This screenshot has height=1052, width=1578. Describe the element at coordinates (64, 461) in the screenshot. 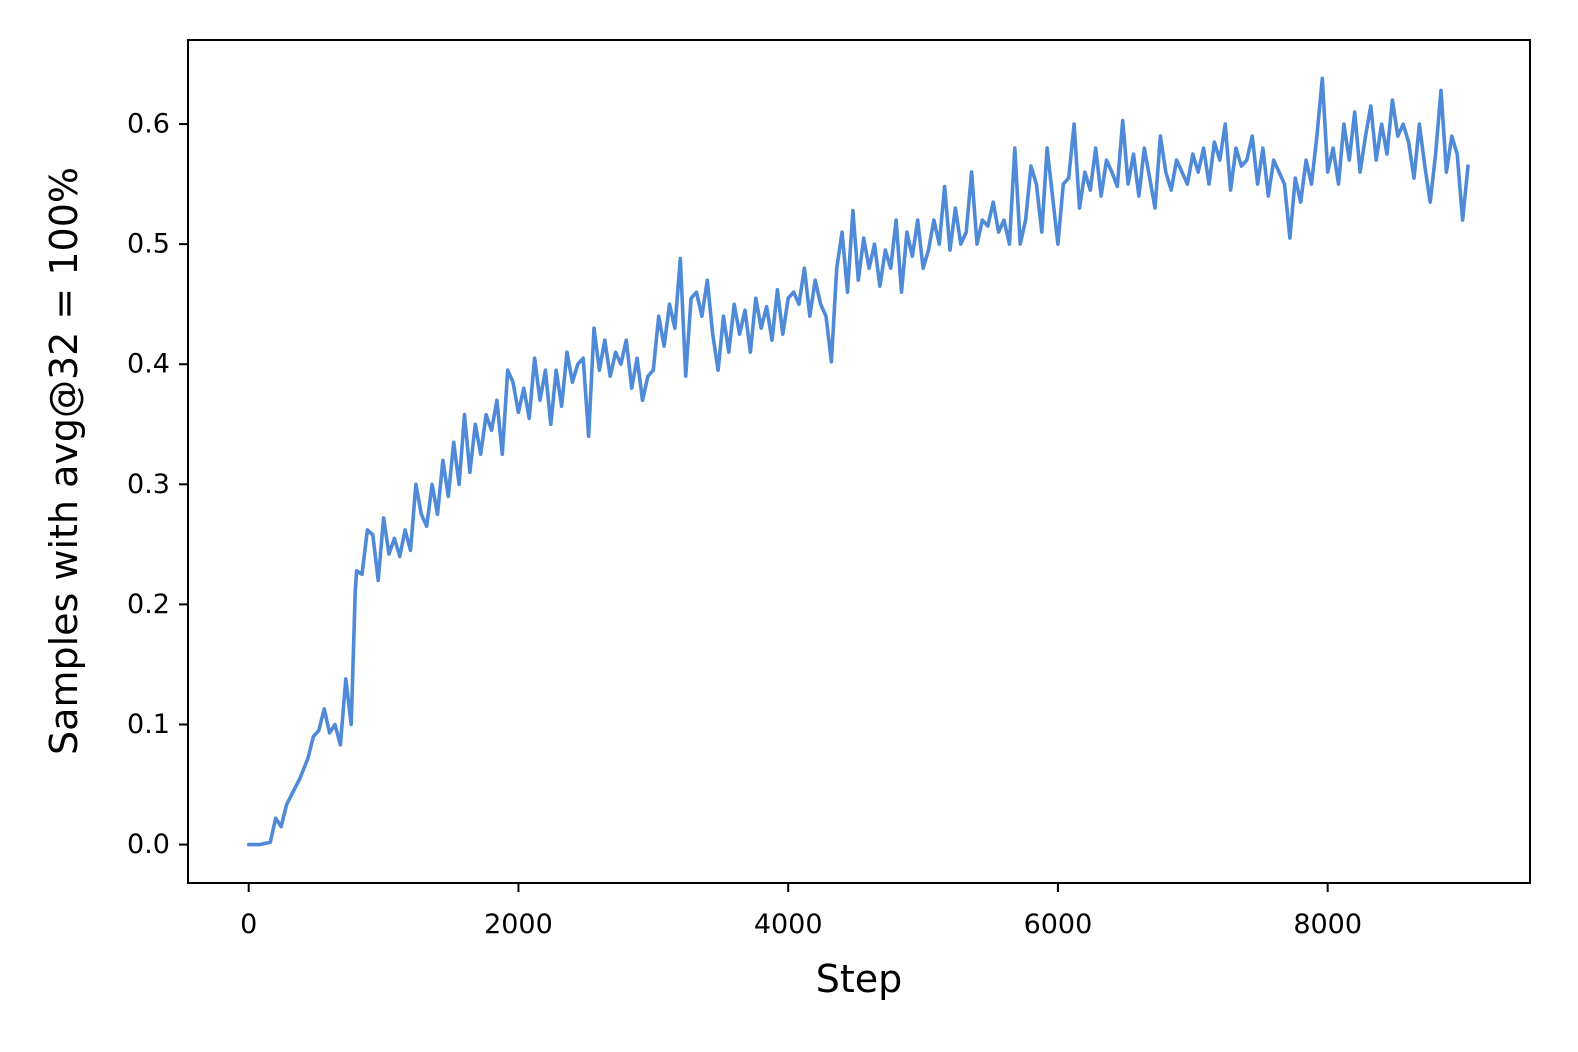

I see `y-axis-title: Samples with avg@32 = 100%` at that location.